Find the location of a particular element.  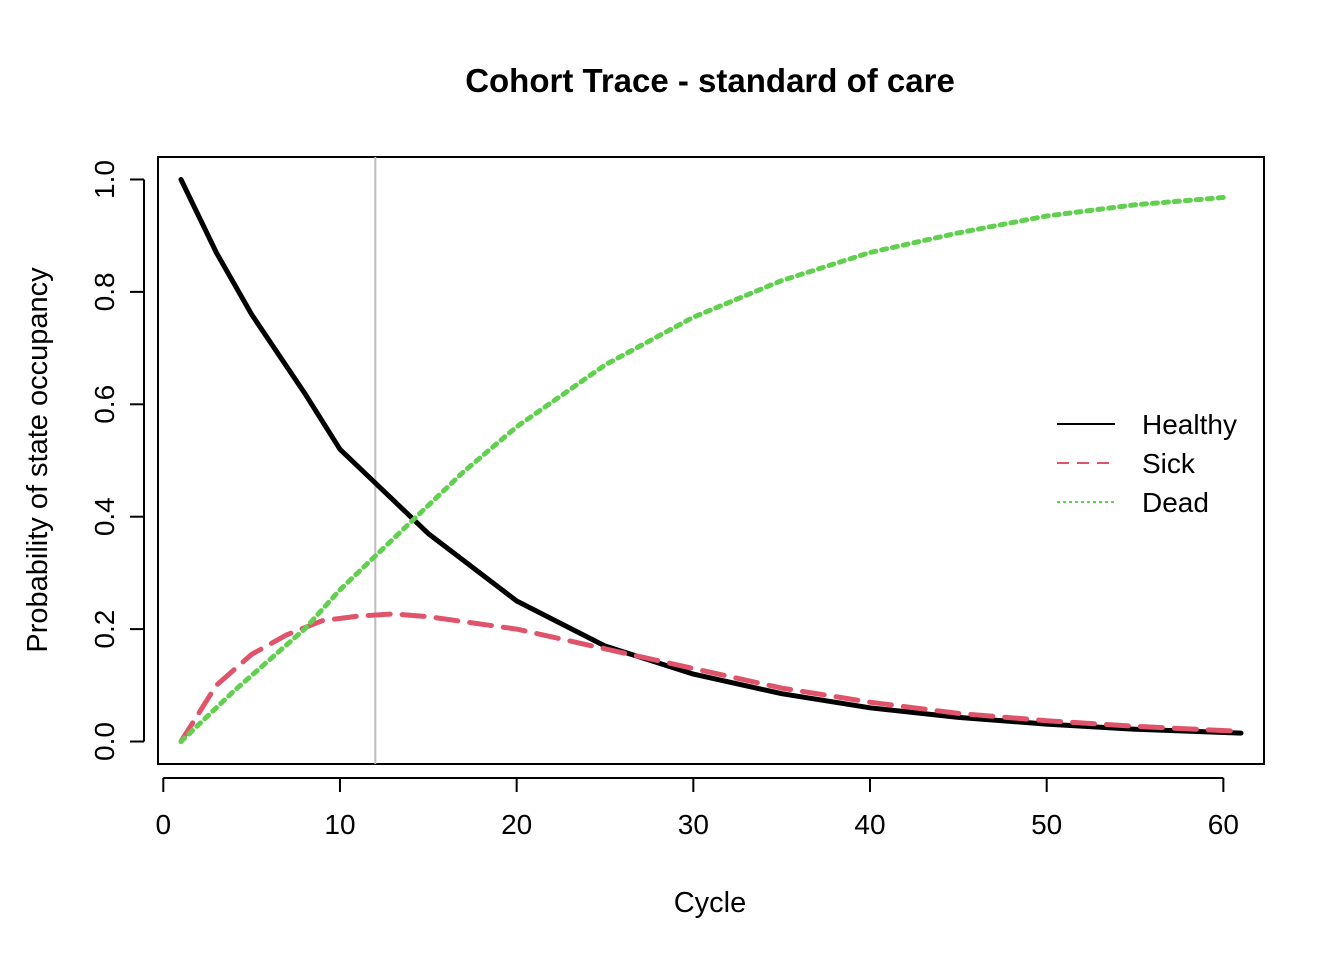

x-tick-label: 50 is located at coordinates (1046, 824).